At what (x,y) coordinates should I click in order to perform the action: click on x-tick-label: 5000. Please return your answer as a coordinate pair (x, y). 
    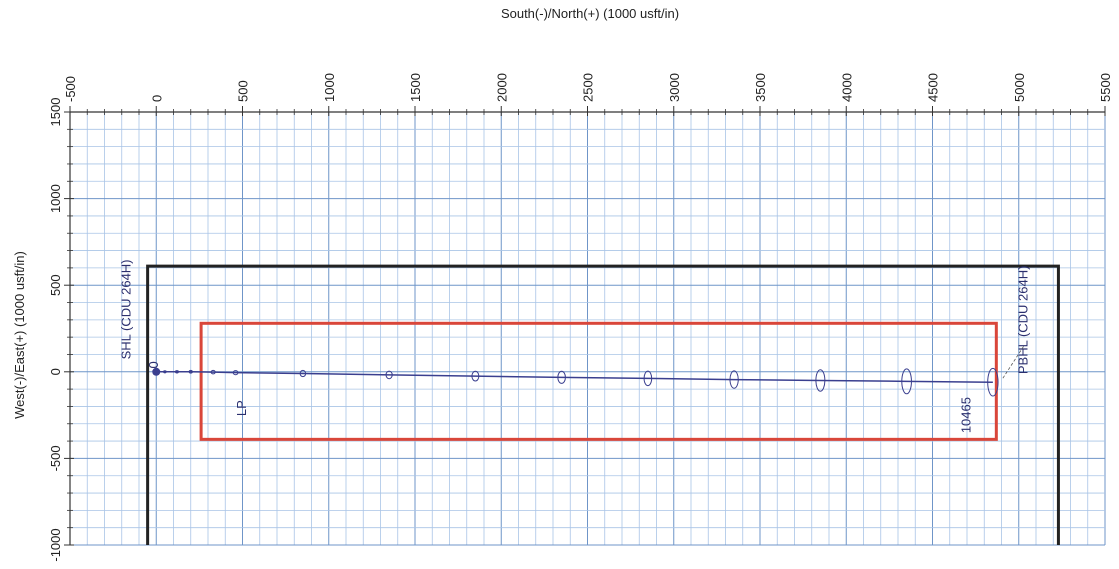
    Looking at the image, I should click on (1019, 87).